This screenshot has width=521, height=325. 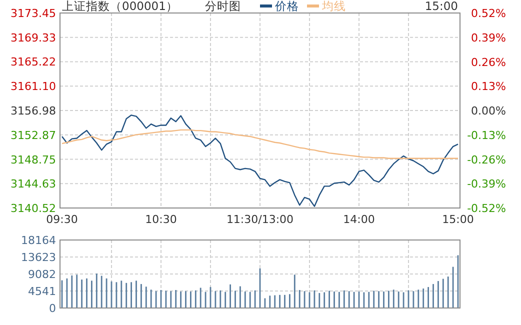 I want to click on legend-label: 均线, so click(x=333, y=6).